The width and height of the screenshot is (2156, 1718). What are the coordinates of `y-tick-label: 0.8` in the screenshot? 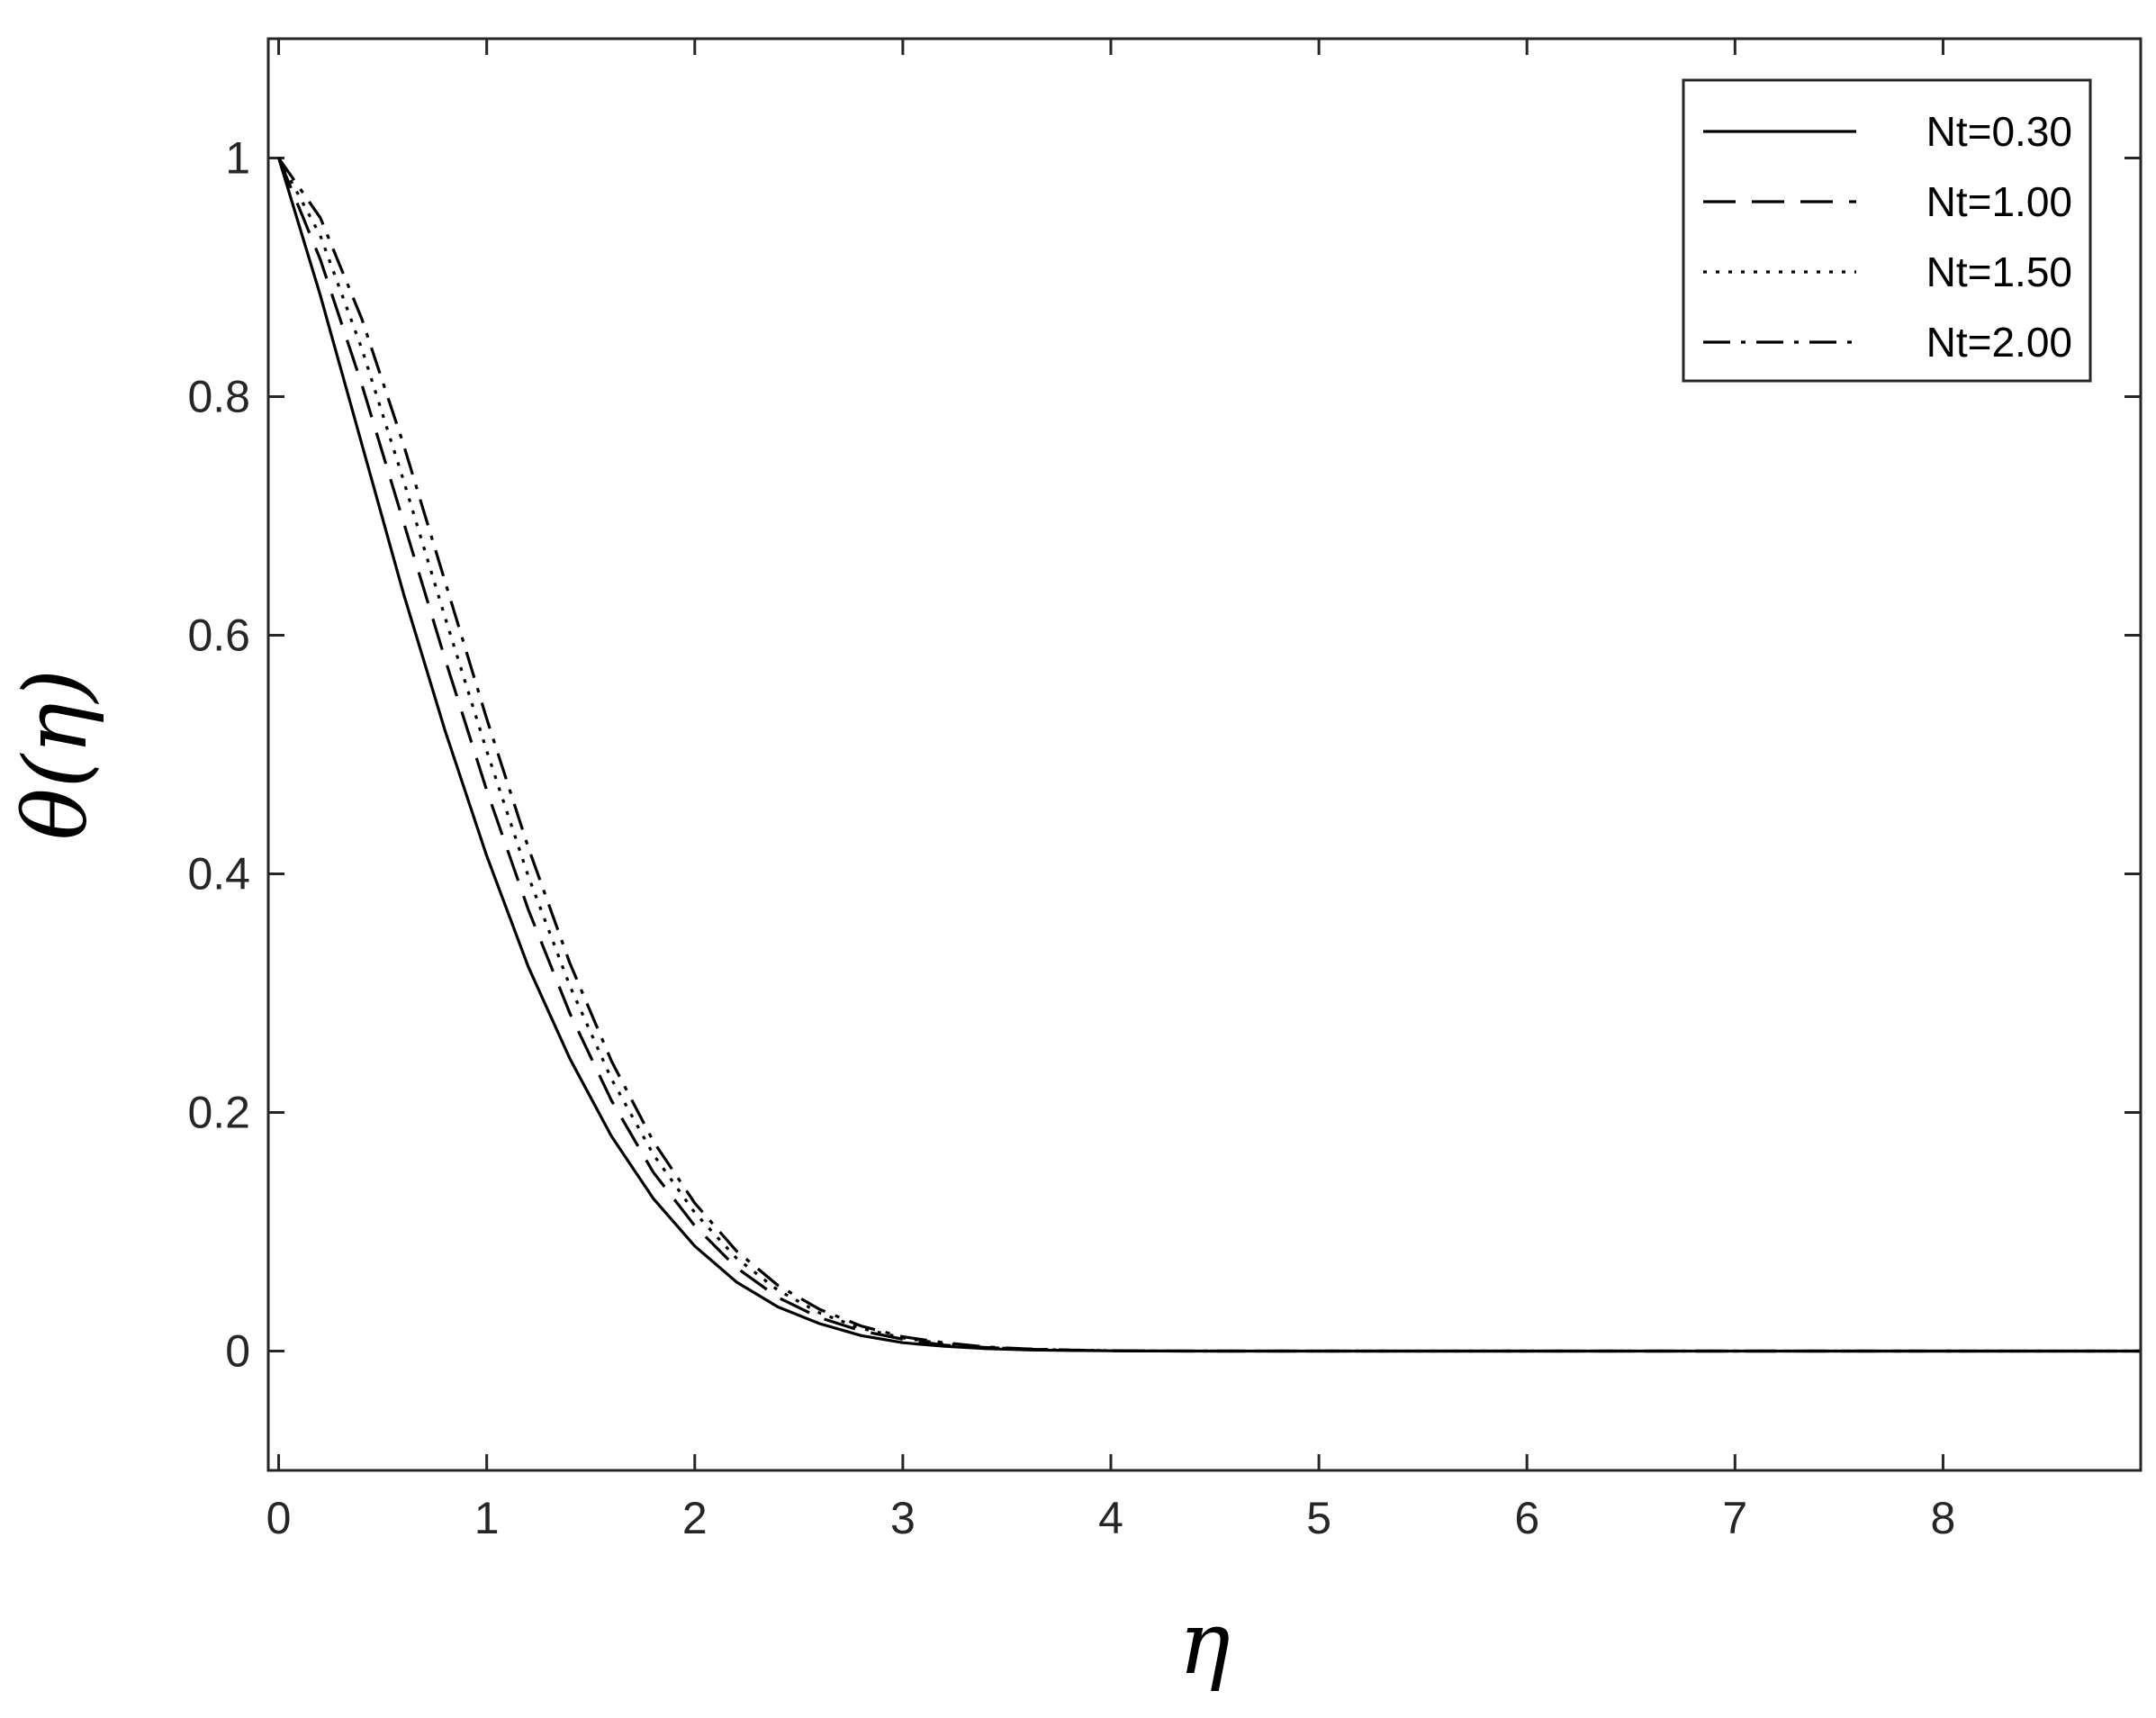 It's located at (218, 397).